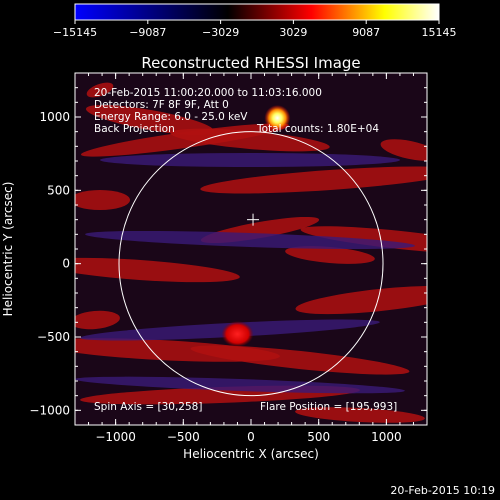 The width and height of the screenshot is (500, 500). Describe the element at coordinates (220, 32) in the screenshot. I see `colorbar-tick-label: −3029` at that location.